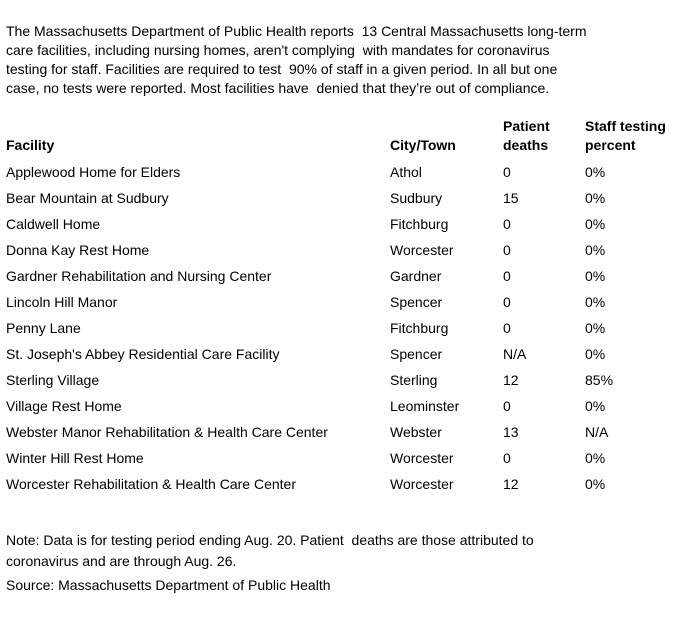 This screenshot has height=618, width=682. Describe the element at coordinates (64, 406) in the screenshot. I see `facility-cell: Village Rest Home` at that location.